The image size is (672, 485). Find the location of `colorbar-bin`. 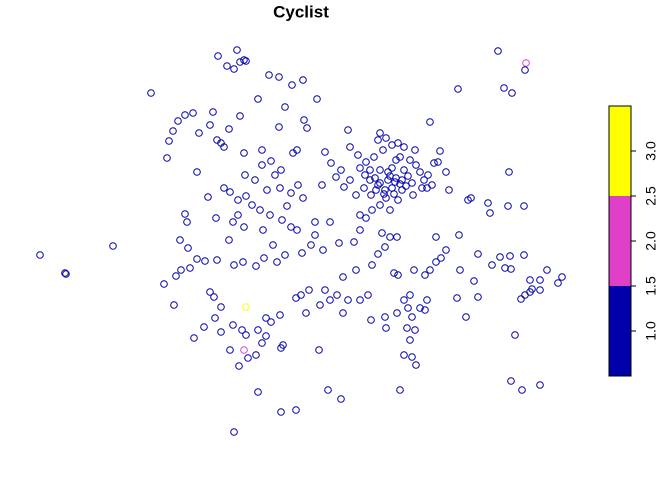

colorbar-bin is located at coordinates (620, 151).